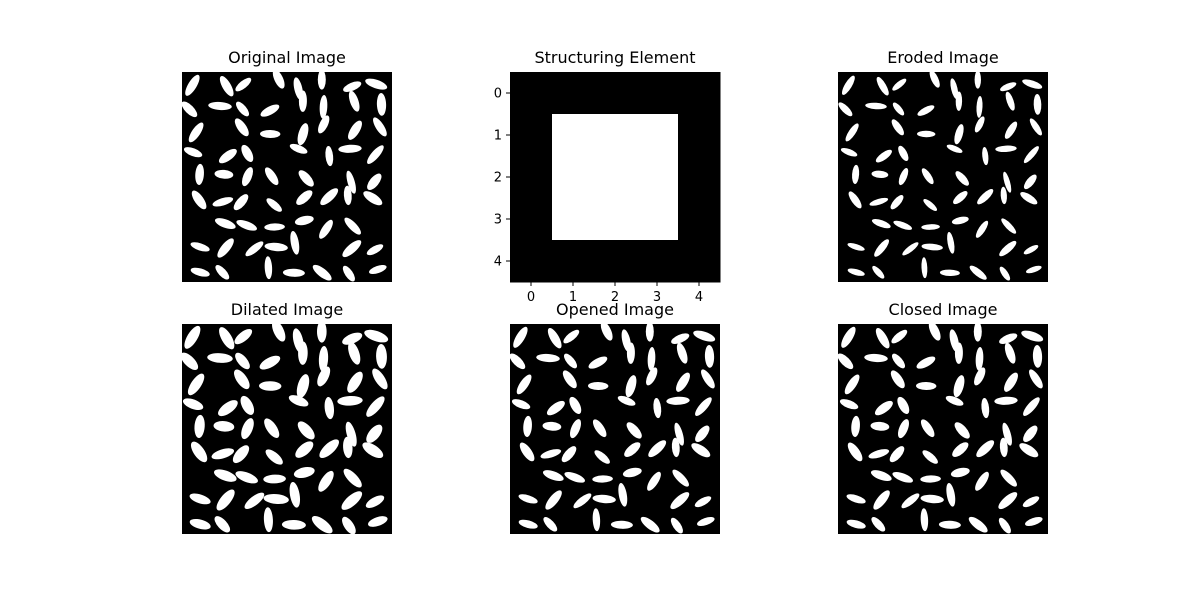 This screenshot has width=1200, height=600. Describe the element at coordinates (498, 178) in the screenshot. I see `y-tick-label: 2` at that location.